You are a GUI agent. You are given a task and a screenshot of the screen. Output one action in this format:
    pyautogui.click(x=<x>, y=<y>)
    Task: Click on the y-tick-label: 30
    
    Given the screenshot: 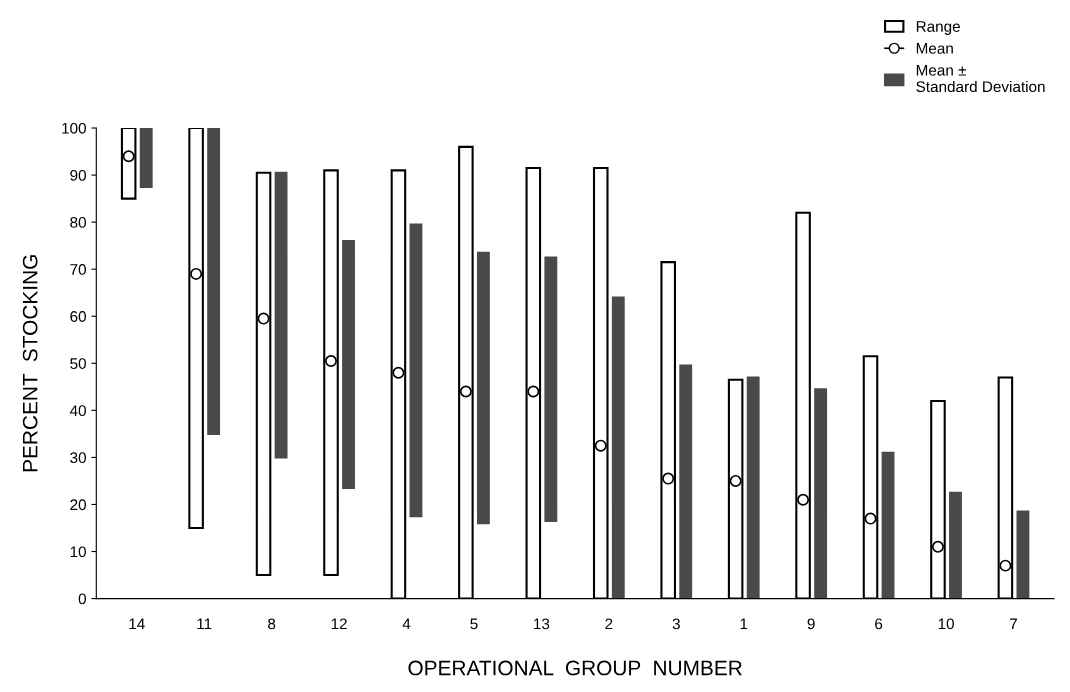 What is the action you would take?
    pyautogui.click(x=78, y=458)
    